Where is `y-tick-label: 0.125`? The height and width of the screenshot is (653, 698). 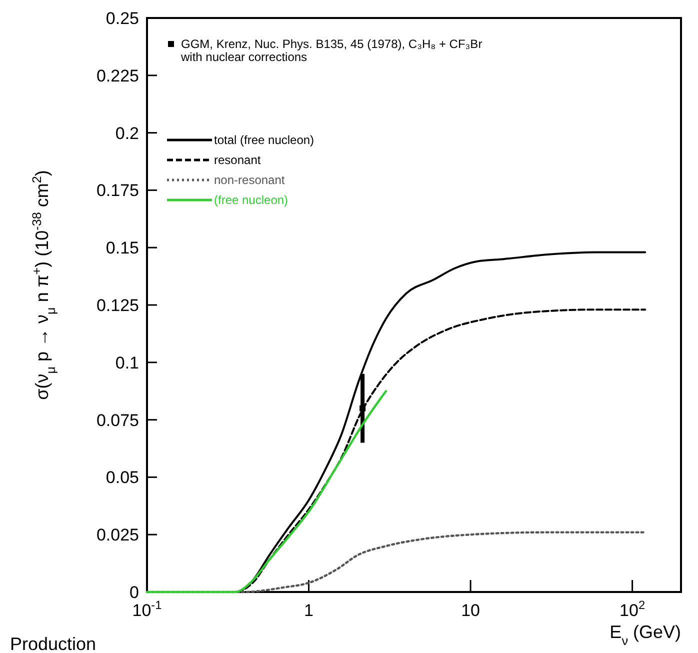 y-tick-label: 0.125 is located at coordinates (117, 305).